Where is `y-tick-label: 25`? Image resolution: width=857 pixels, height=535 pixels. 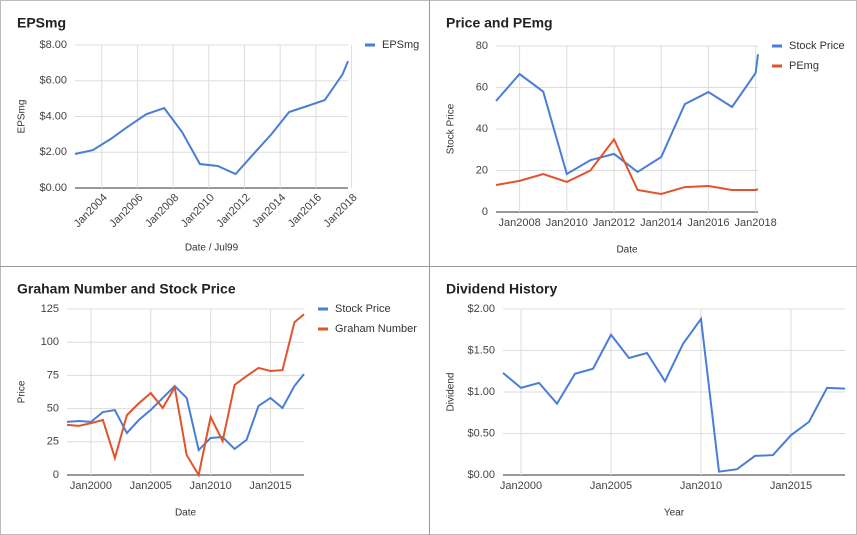
y-tick-label: 25 is located at coordinates (53, 442).